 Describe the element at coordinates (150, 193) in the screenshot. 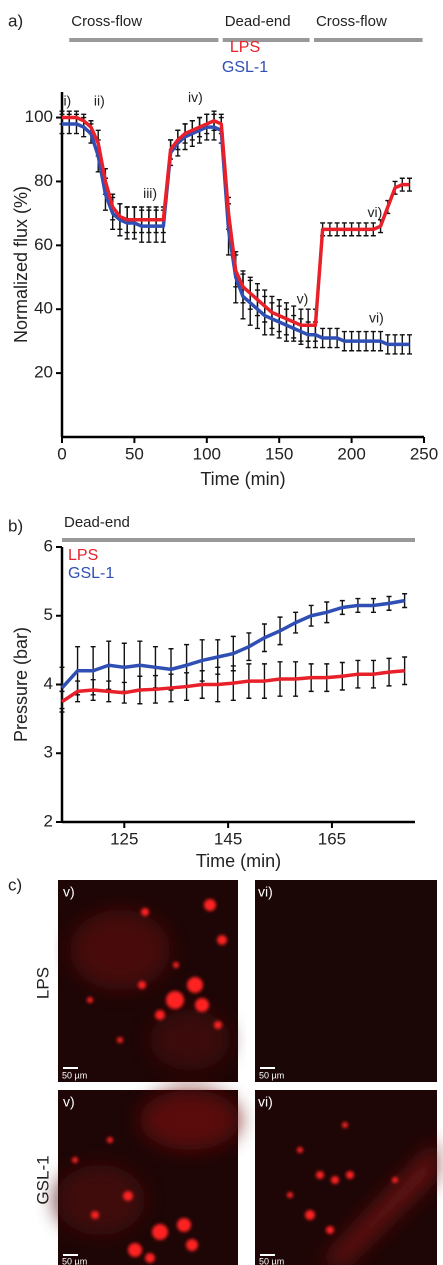

I see `annotation: iii)` at that location.